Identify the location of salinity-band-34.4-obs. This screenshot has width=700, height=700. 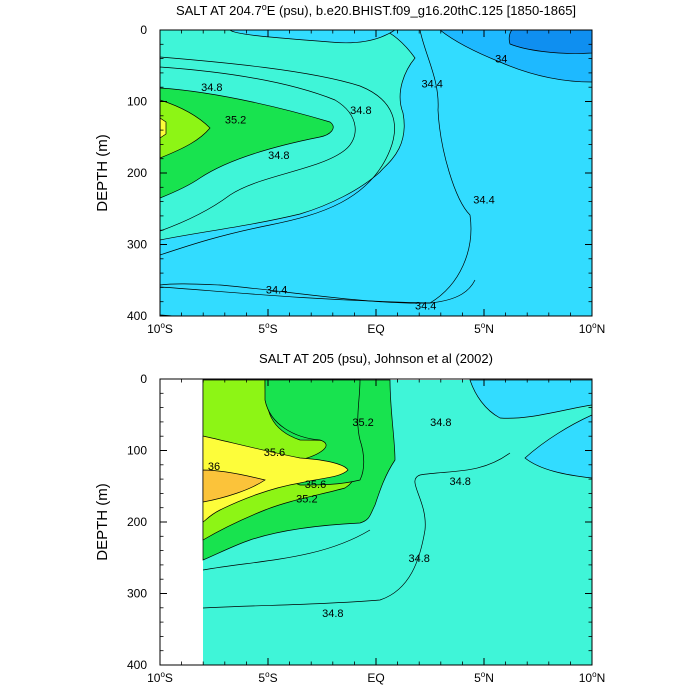
(530, 399).